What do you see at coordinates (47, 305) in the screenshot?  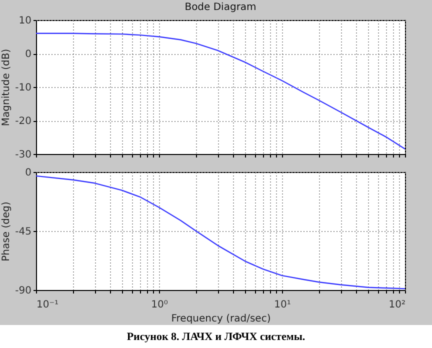 I see `x-tick-label: 10⁻¹` at bounding box center [47, 305].